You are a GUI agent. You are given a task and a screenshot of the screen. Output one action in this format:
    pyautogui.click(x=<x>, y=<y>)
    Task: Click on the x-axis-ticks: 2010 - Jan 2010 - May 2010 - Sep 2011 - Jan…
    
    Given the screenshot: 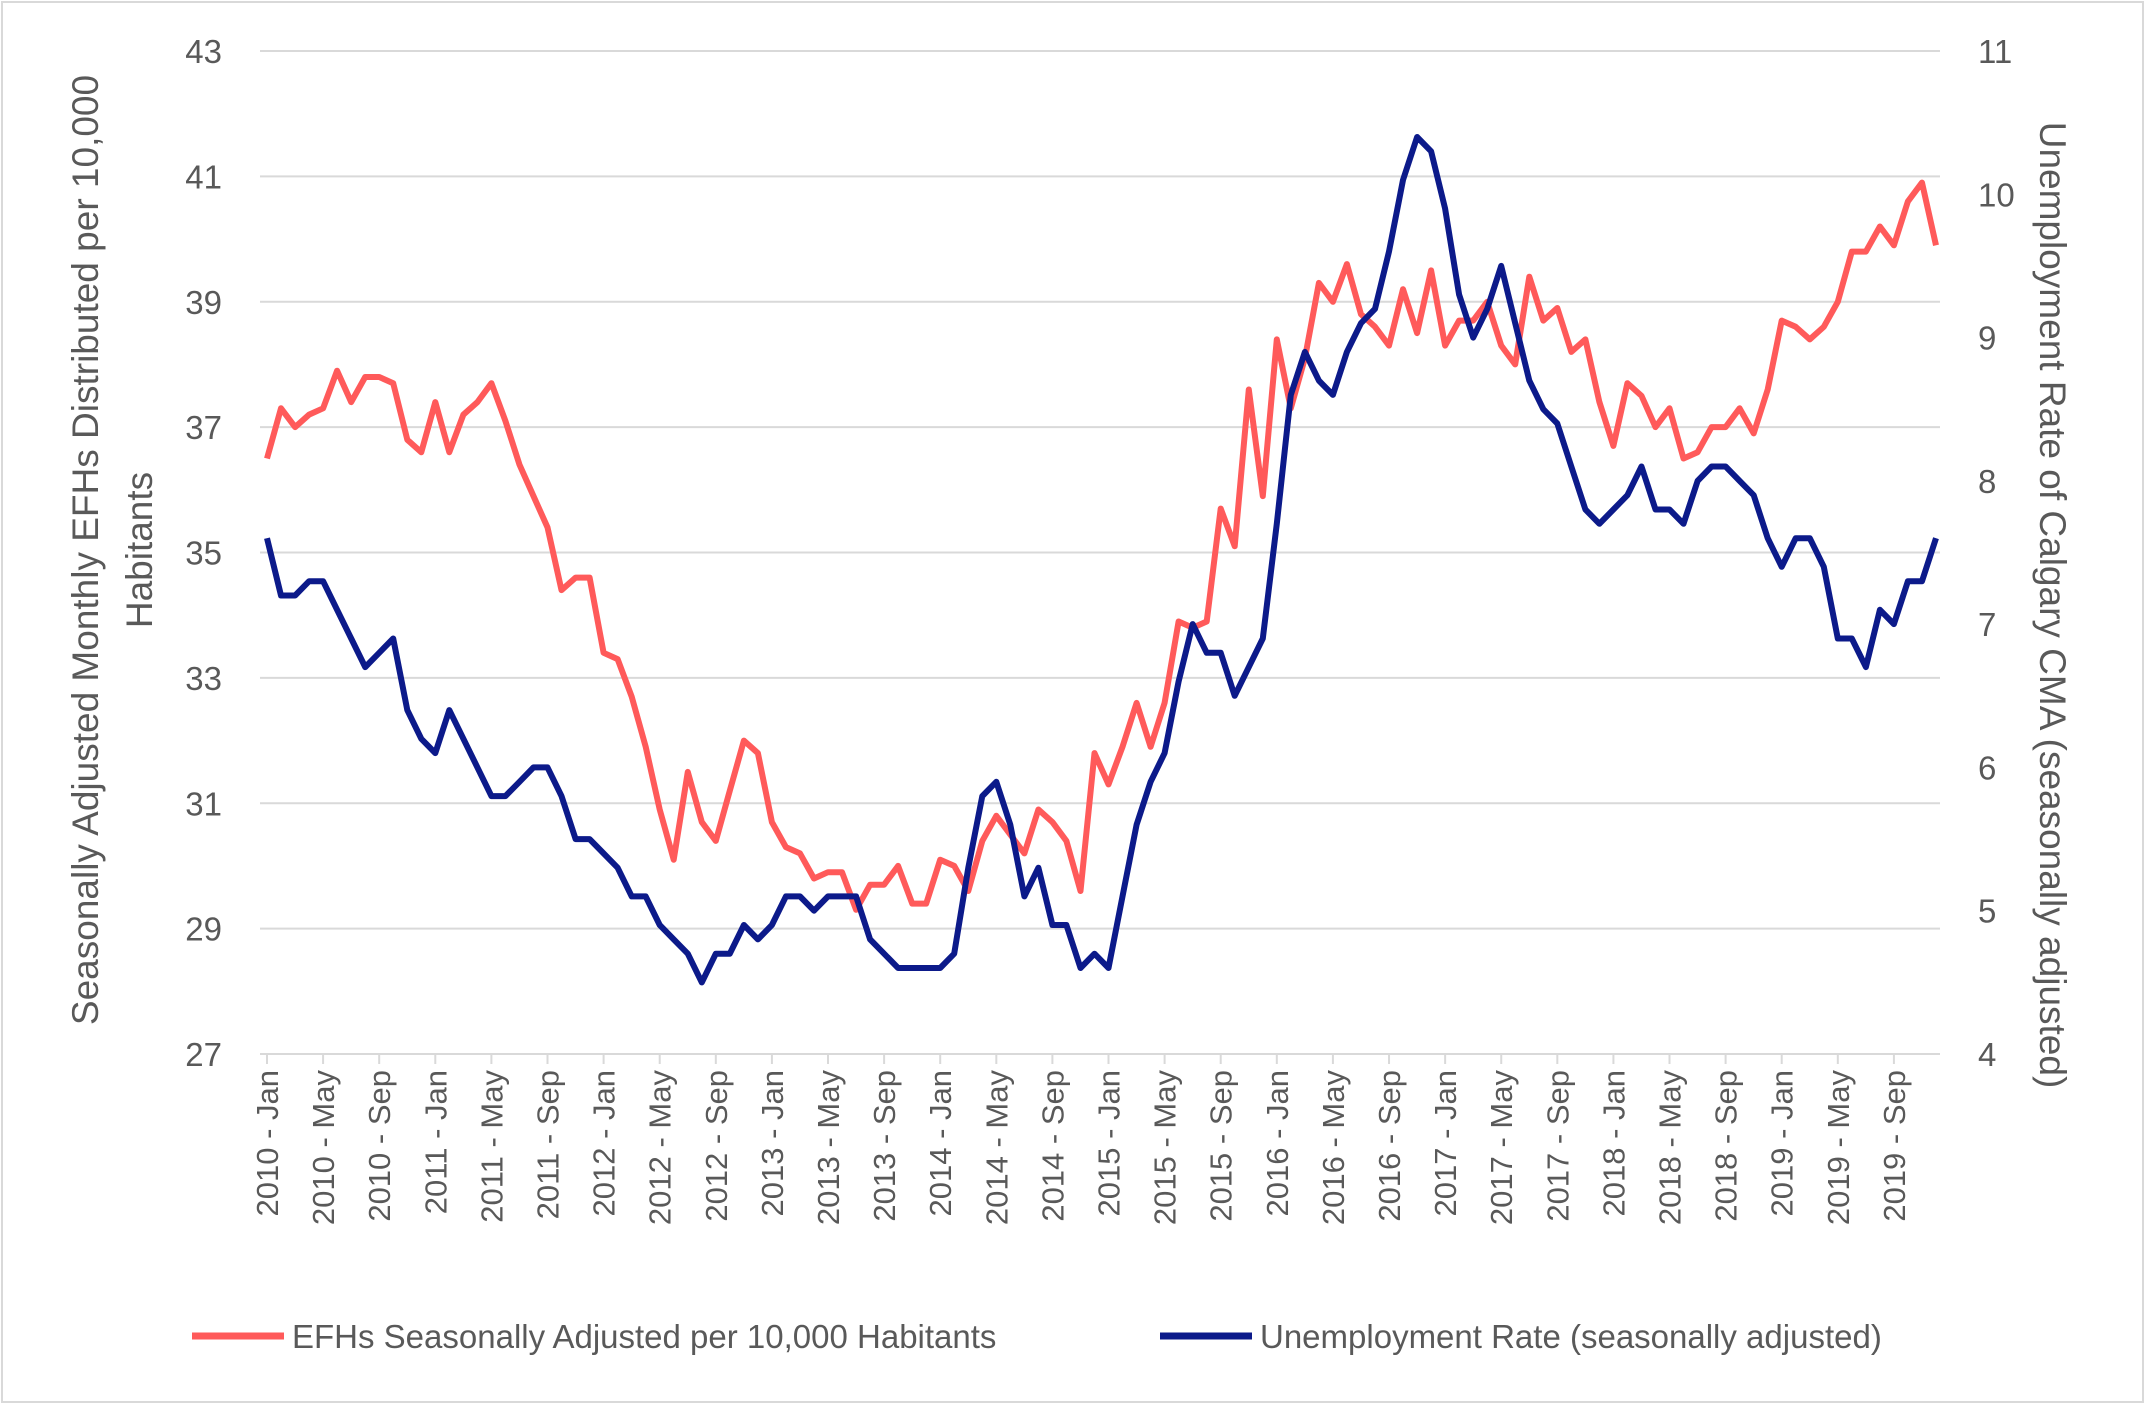 What is the action you would take?
    pyautogui.click(x=1081, y=1139)
    